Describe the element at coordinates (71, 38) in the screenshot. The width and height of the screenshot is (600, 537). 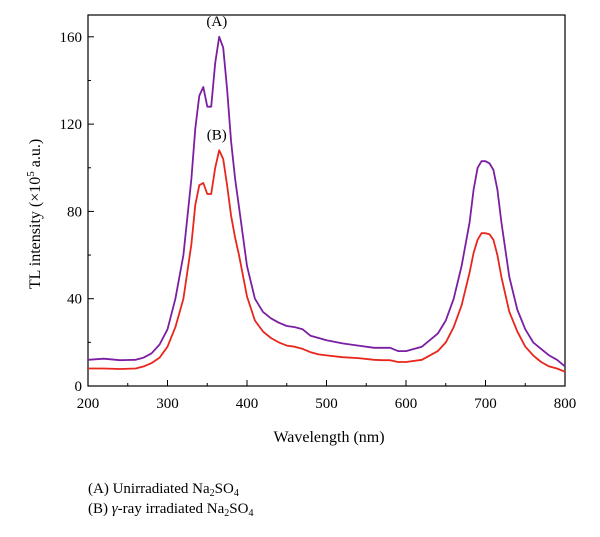
I see `y-tick-label-160: 160` at that location.